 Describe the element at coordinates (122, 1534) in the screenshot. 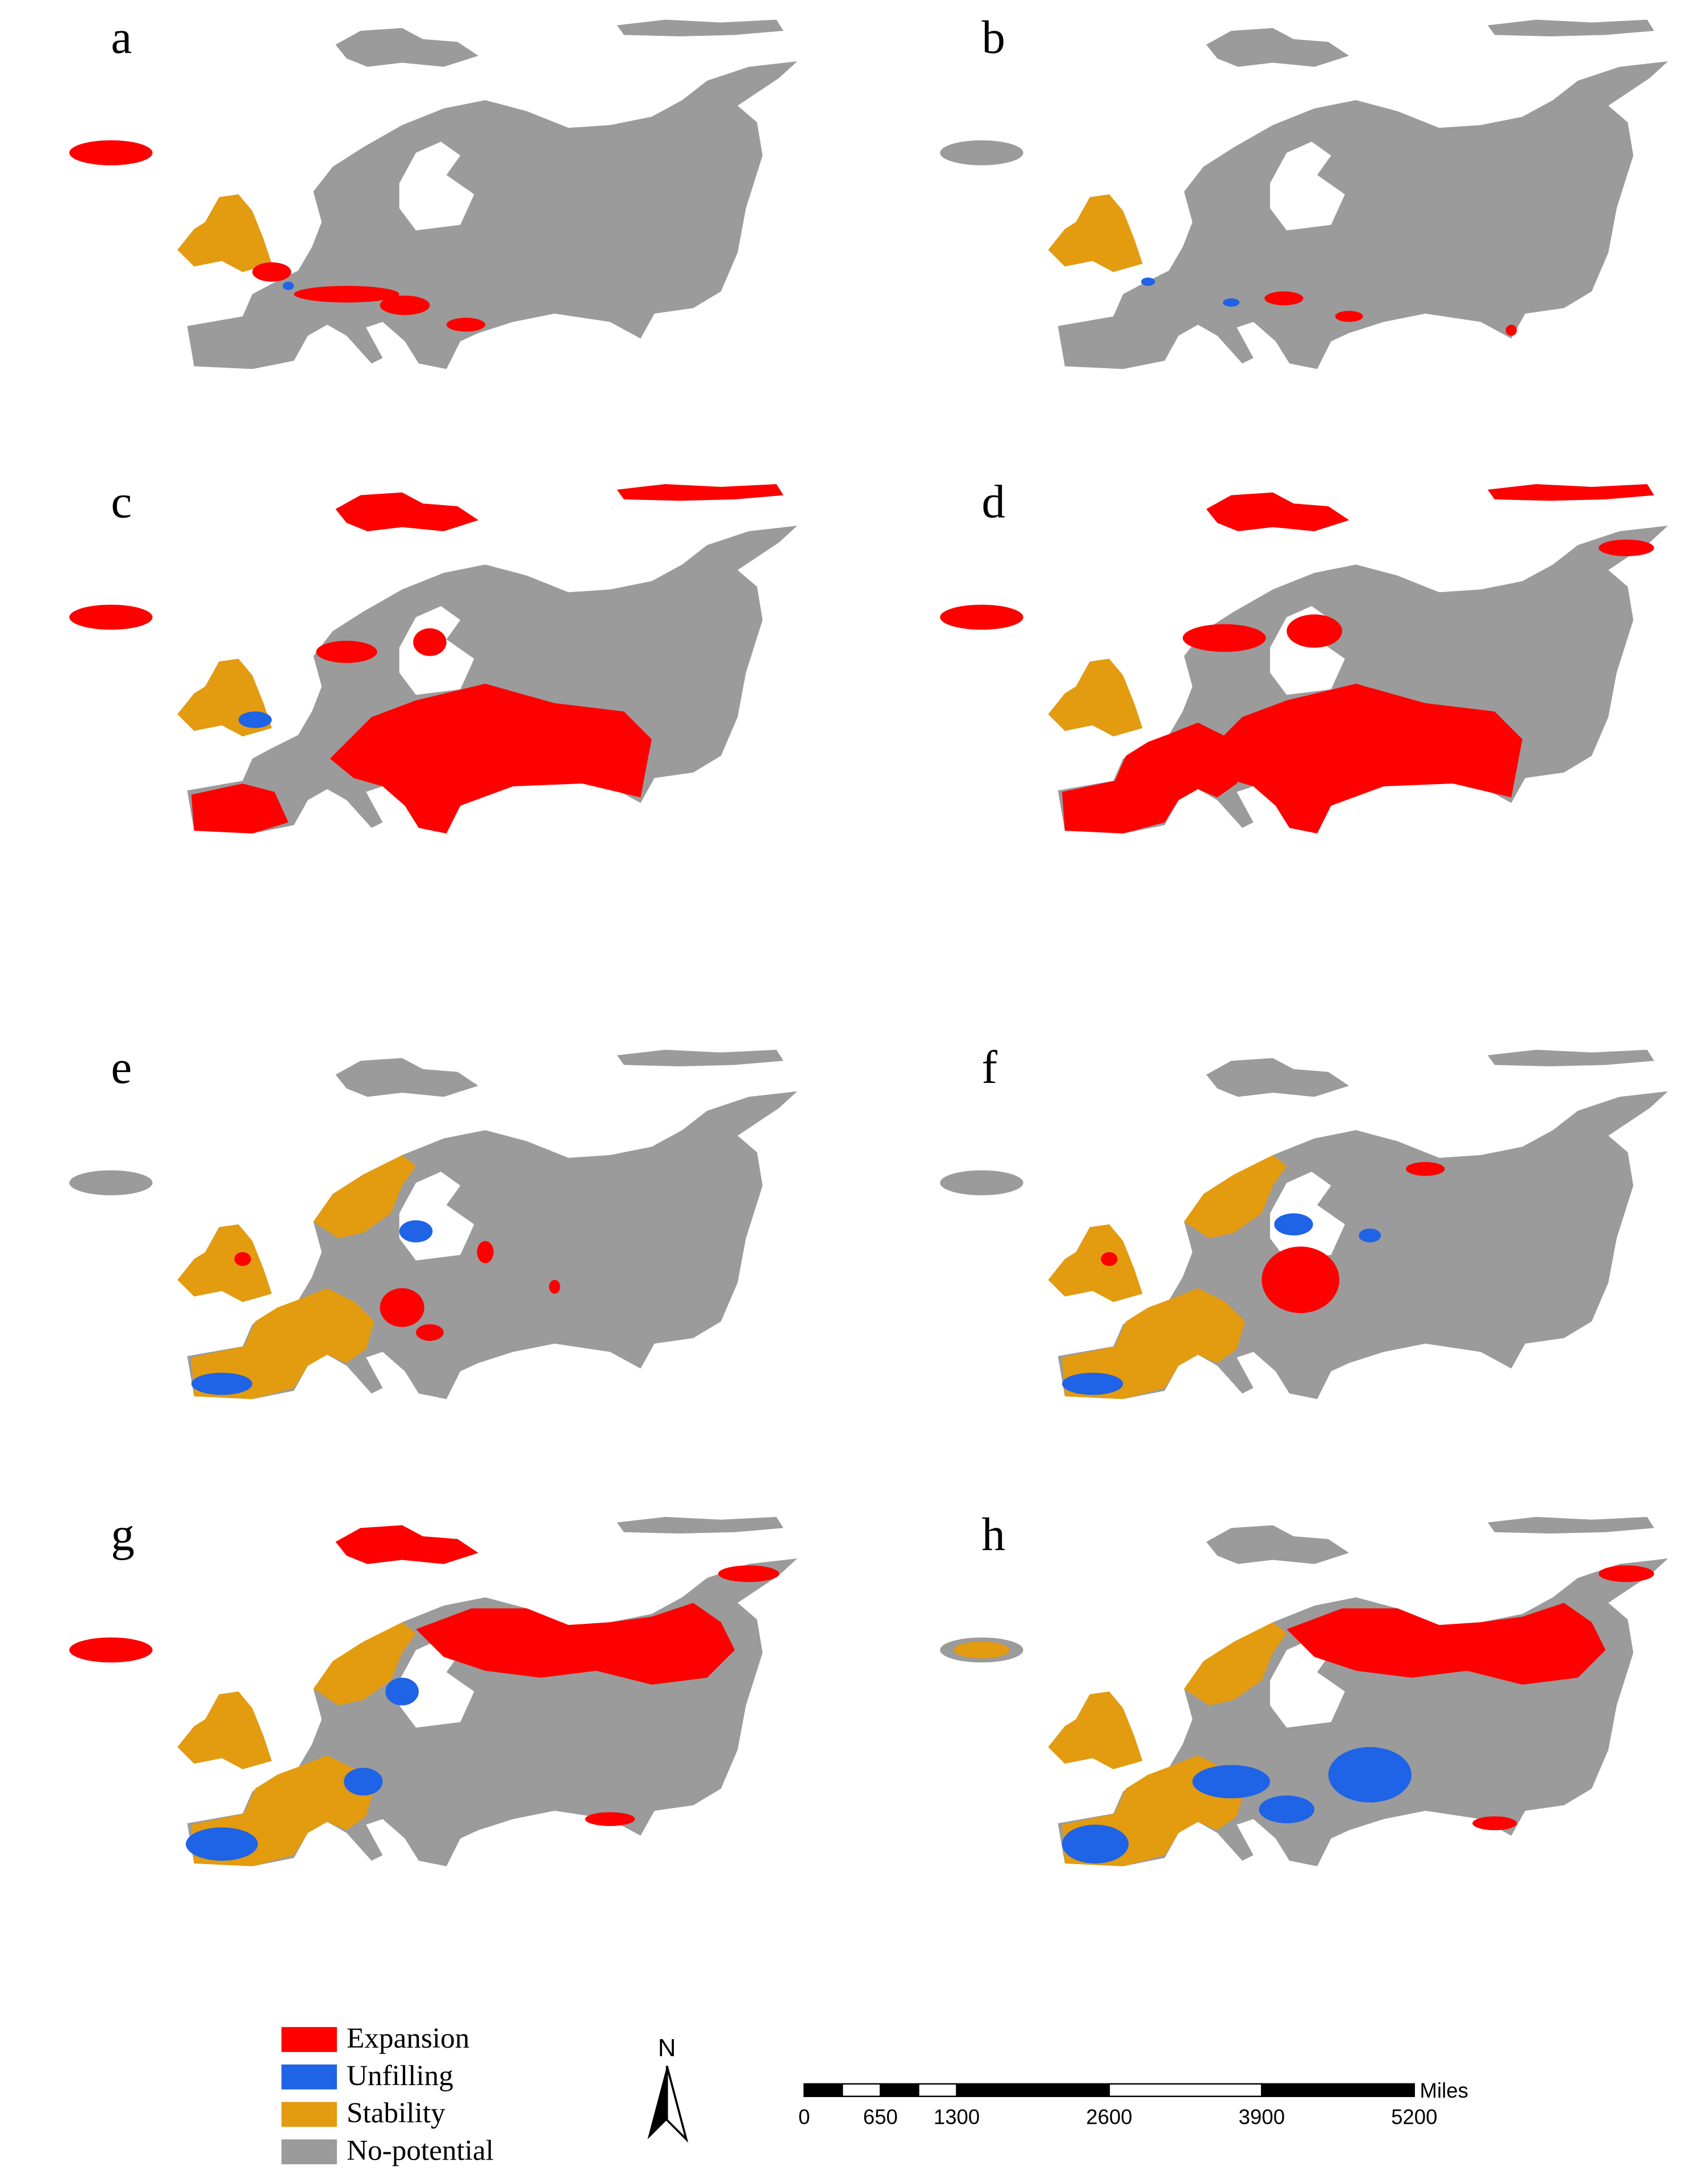

I see `panel-label: g` at that location.